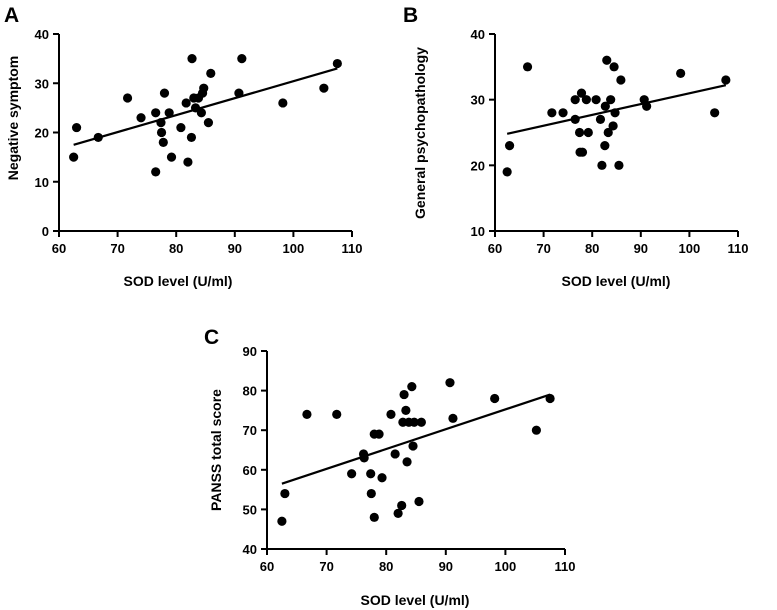 The width and height of the screenshot is (777, 610). I want to click on panel-b-x-tick-label: 70, so click(543, 248).